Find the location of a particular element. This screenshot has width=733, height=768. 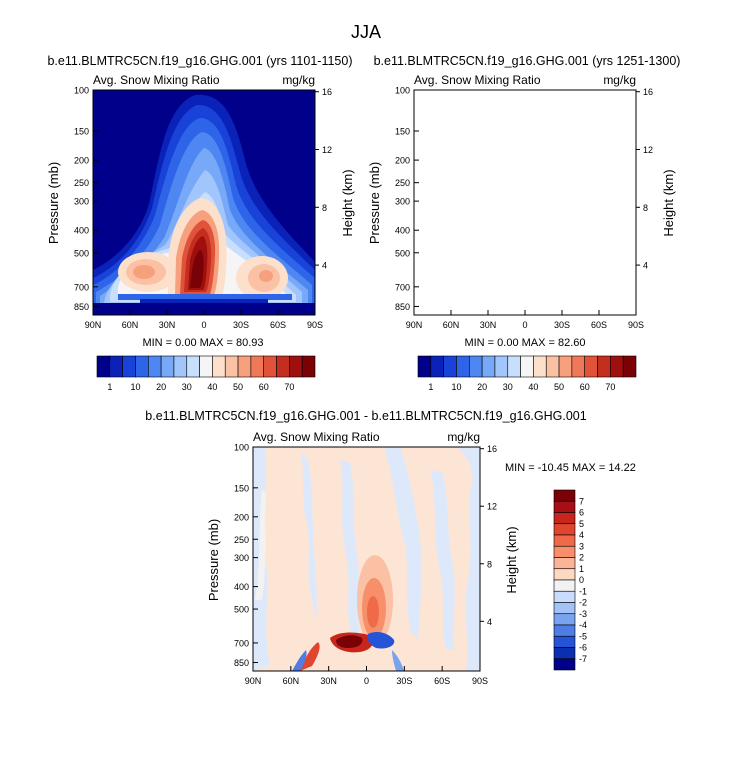

y-tick-label: 200 is located at coordinates (241, 517).